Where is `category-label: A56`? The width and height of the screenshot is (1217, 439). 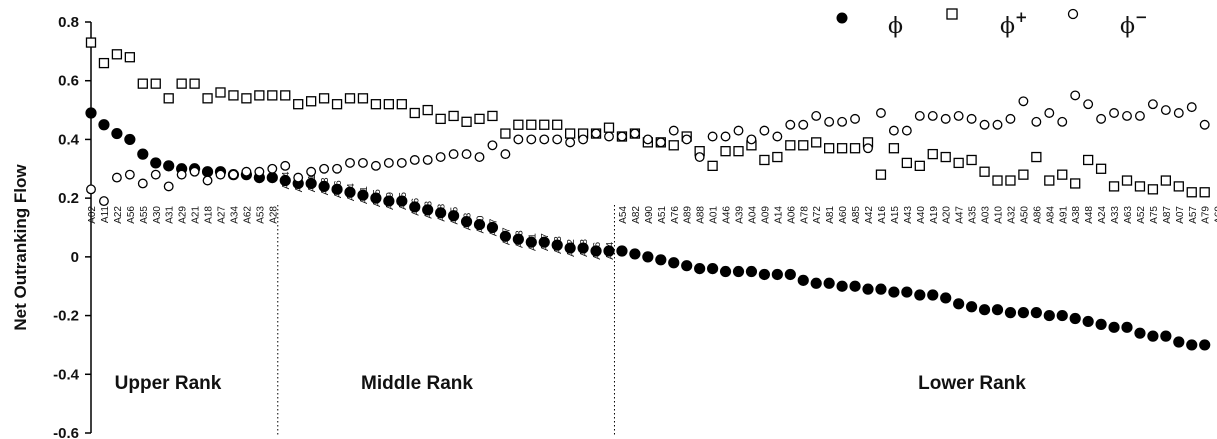
category-label: A56 is located at coordinates (131, 215).